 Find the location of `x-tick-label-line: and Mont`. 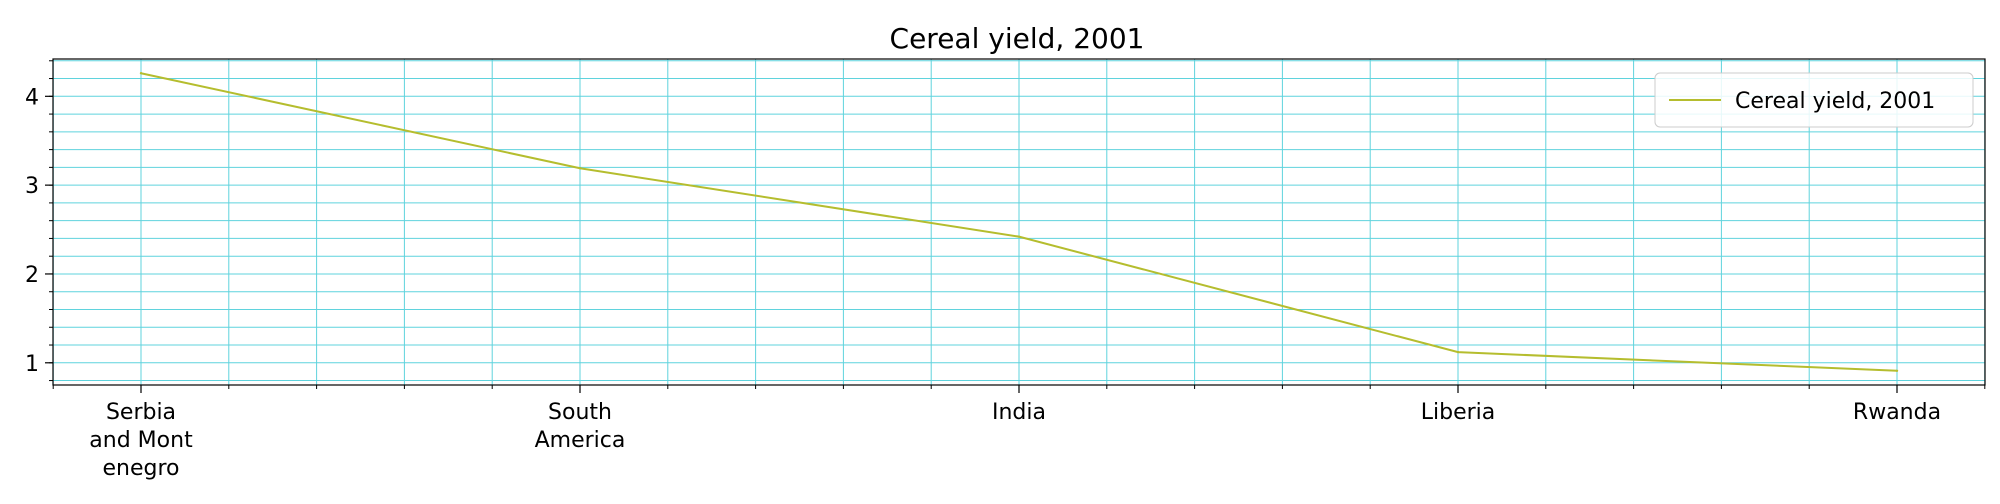

x-tick-label-line: and Mont is located at coordinates (141, 440).